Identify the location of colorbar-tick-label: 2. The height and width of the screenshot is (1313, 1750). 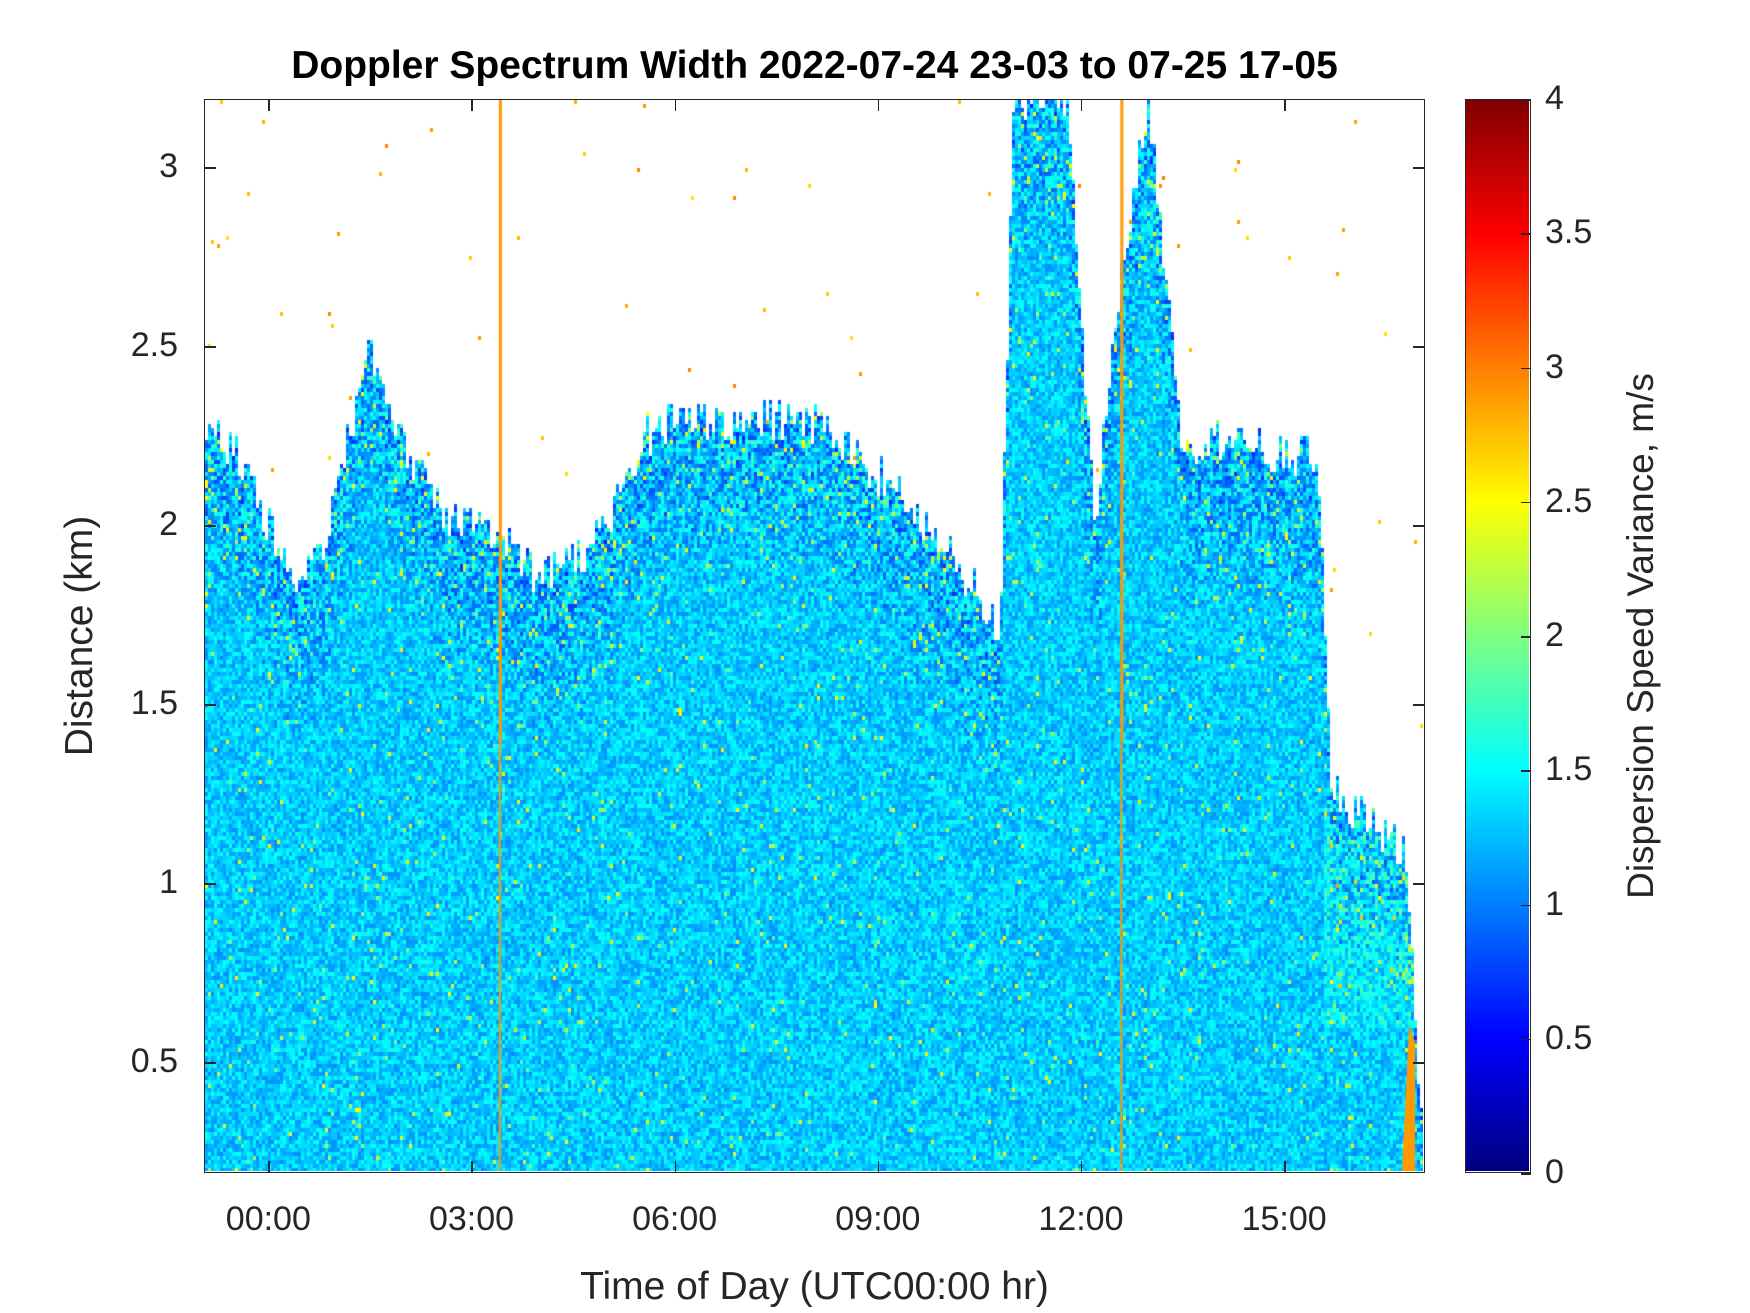
(1554, 635).